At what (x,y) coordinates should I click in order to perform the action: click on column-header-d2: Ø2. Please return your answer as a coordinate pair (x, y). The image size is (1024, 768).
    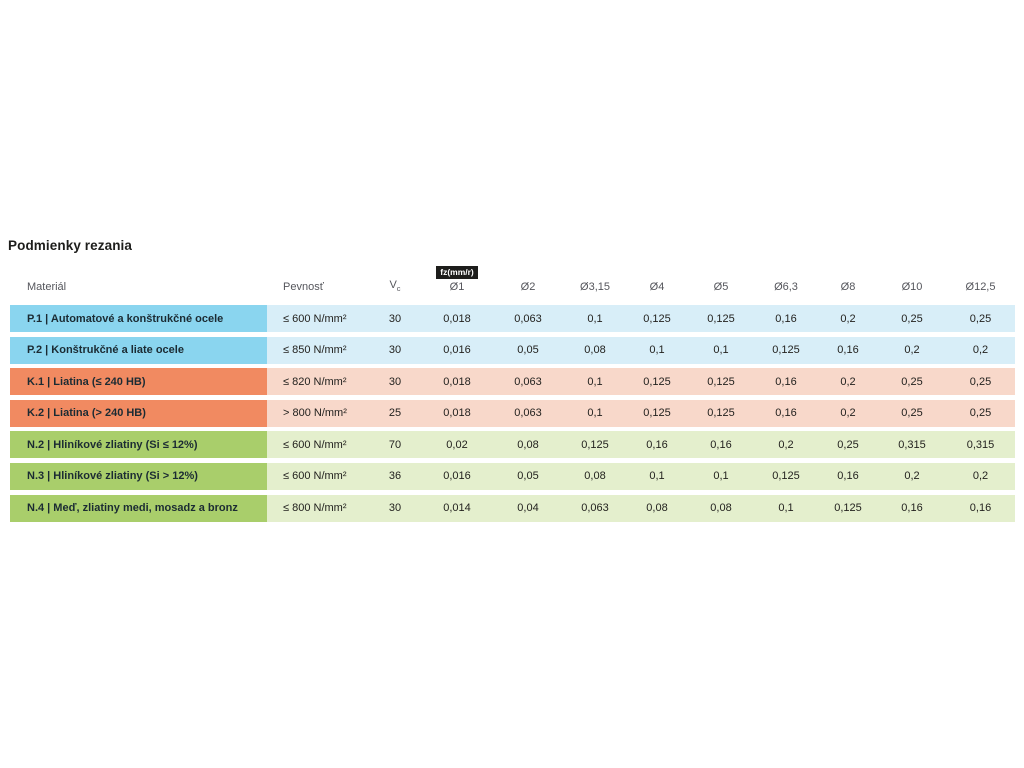
    Looking at the image, I should click on (528, 287).